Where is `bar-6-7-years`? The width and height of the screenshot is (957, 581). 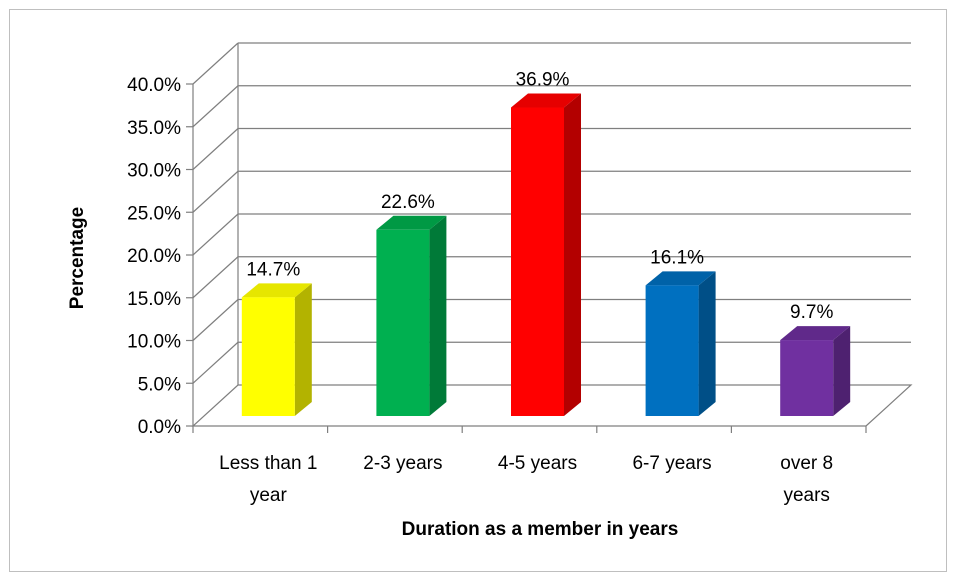 bar-6-7-years is located at coordinates (680, 343).